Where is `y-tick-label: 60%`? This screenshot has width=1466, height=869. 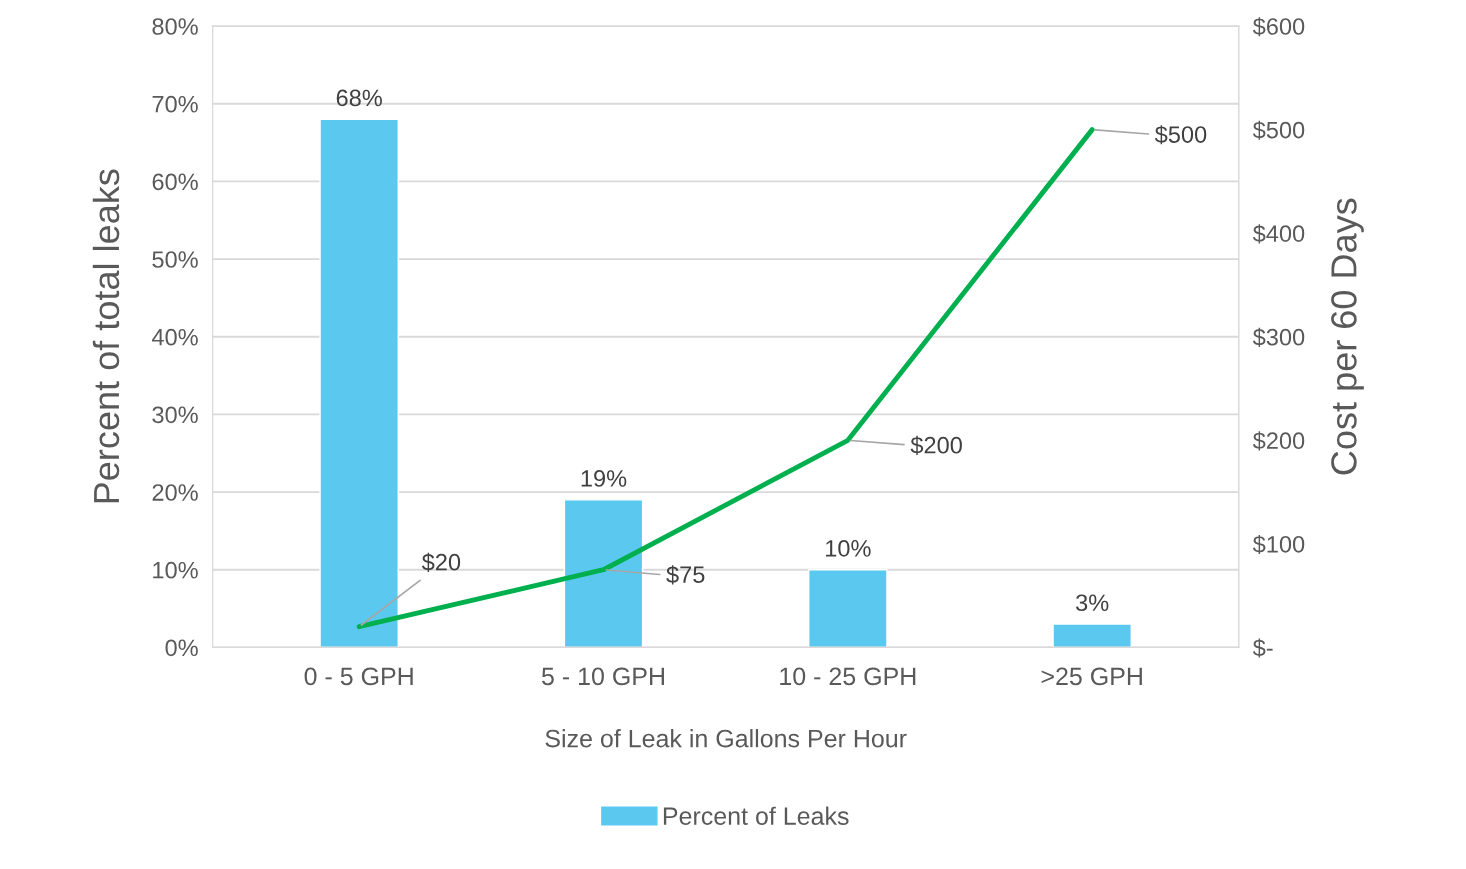
y-tick-label: 60% is located at coordinates (175, 182).